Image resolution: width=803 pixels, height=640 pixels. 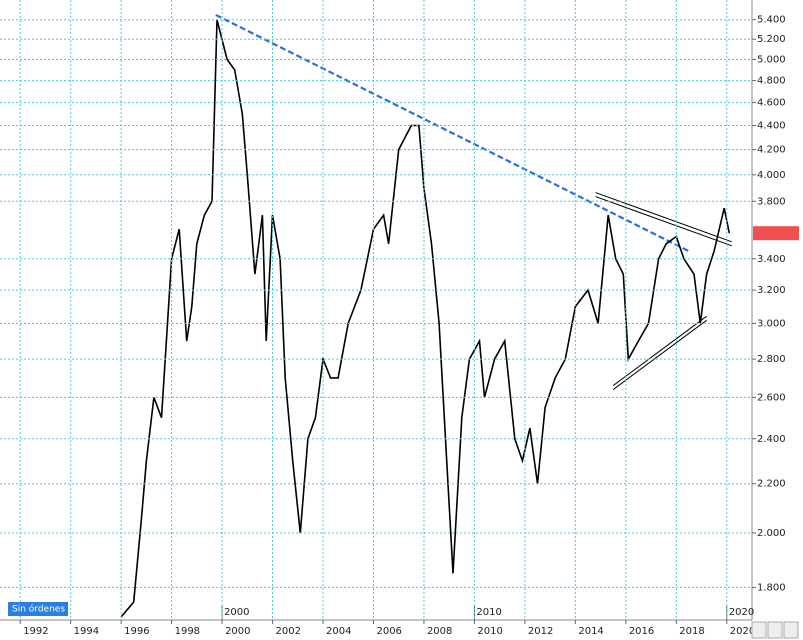 I want to click on decade-label: 2000, so click(x=236, y=612).